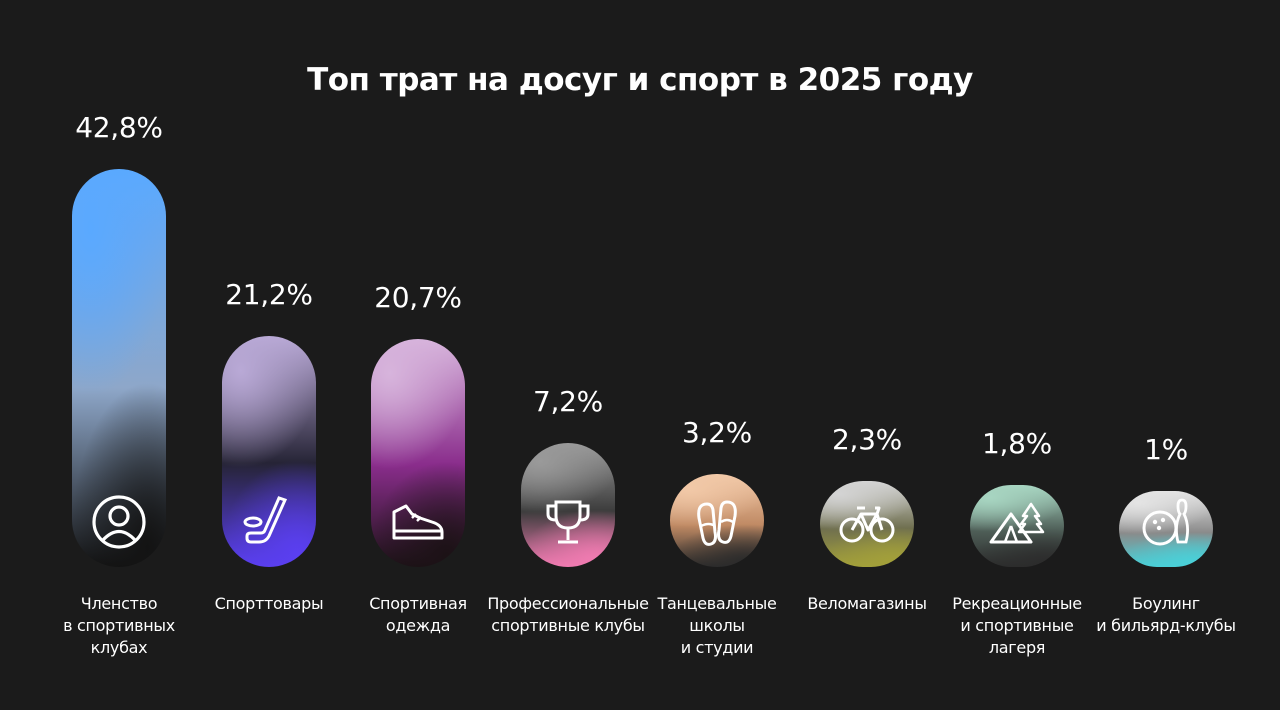 Image resolution: width=1280 pixels, height=710 pixels. Describe the element at coordinates (867, 439) in the screenshot. I see `value-label: 2,3%` at that location.